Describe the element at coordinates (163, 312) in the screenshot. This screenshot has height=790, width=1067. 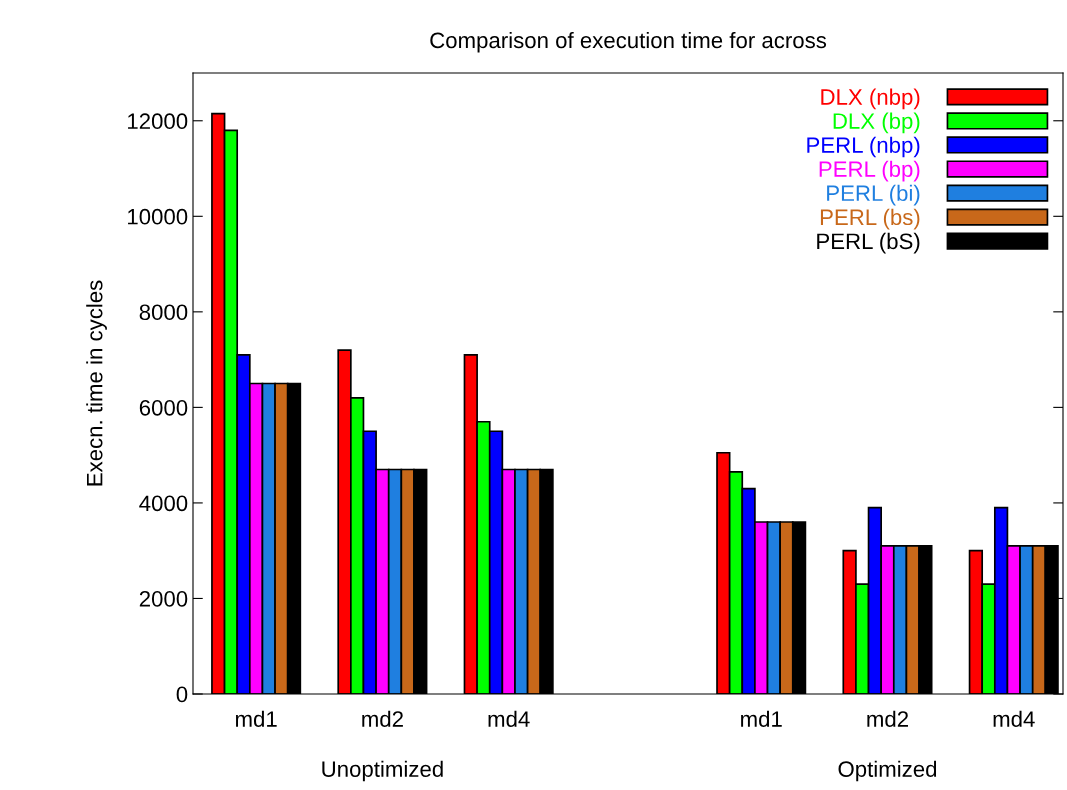
I see `y-tick-label: 8000` at that location.